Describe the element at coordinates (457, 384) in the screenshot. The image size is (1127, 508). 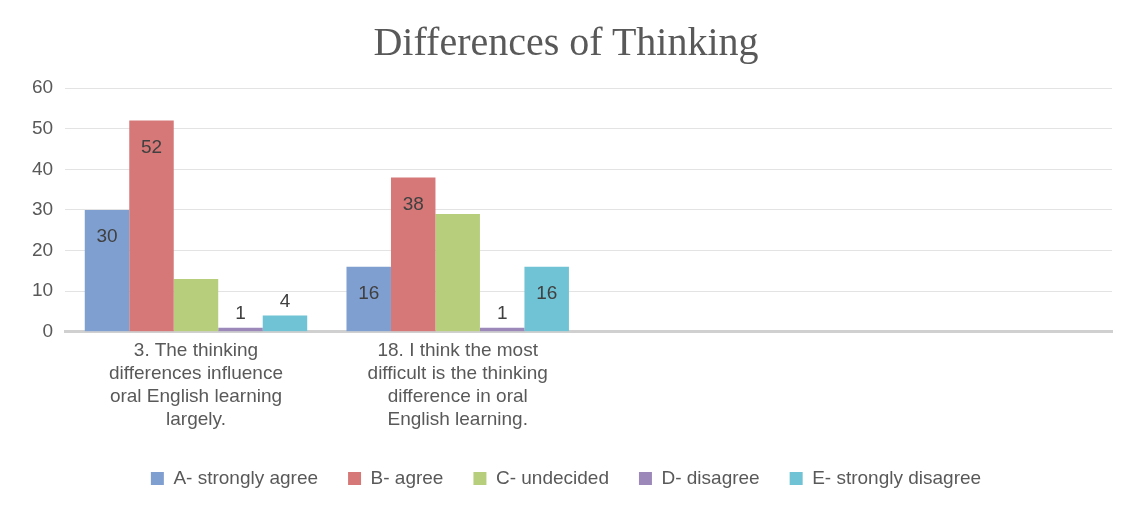
I see `x-tick-label: 18. I think the most difficult is the thinking difference in oral English learning.` at that location.